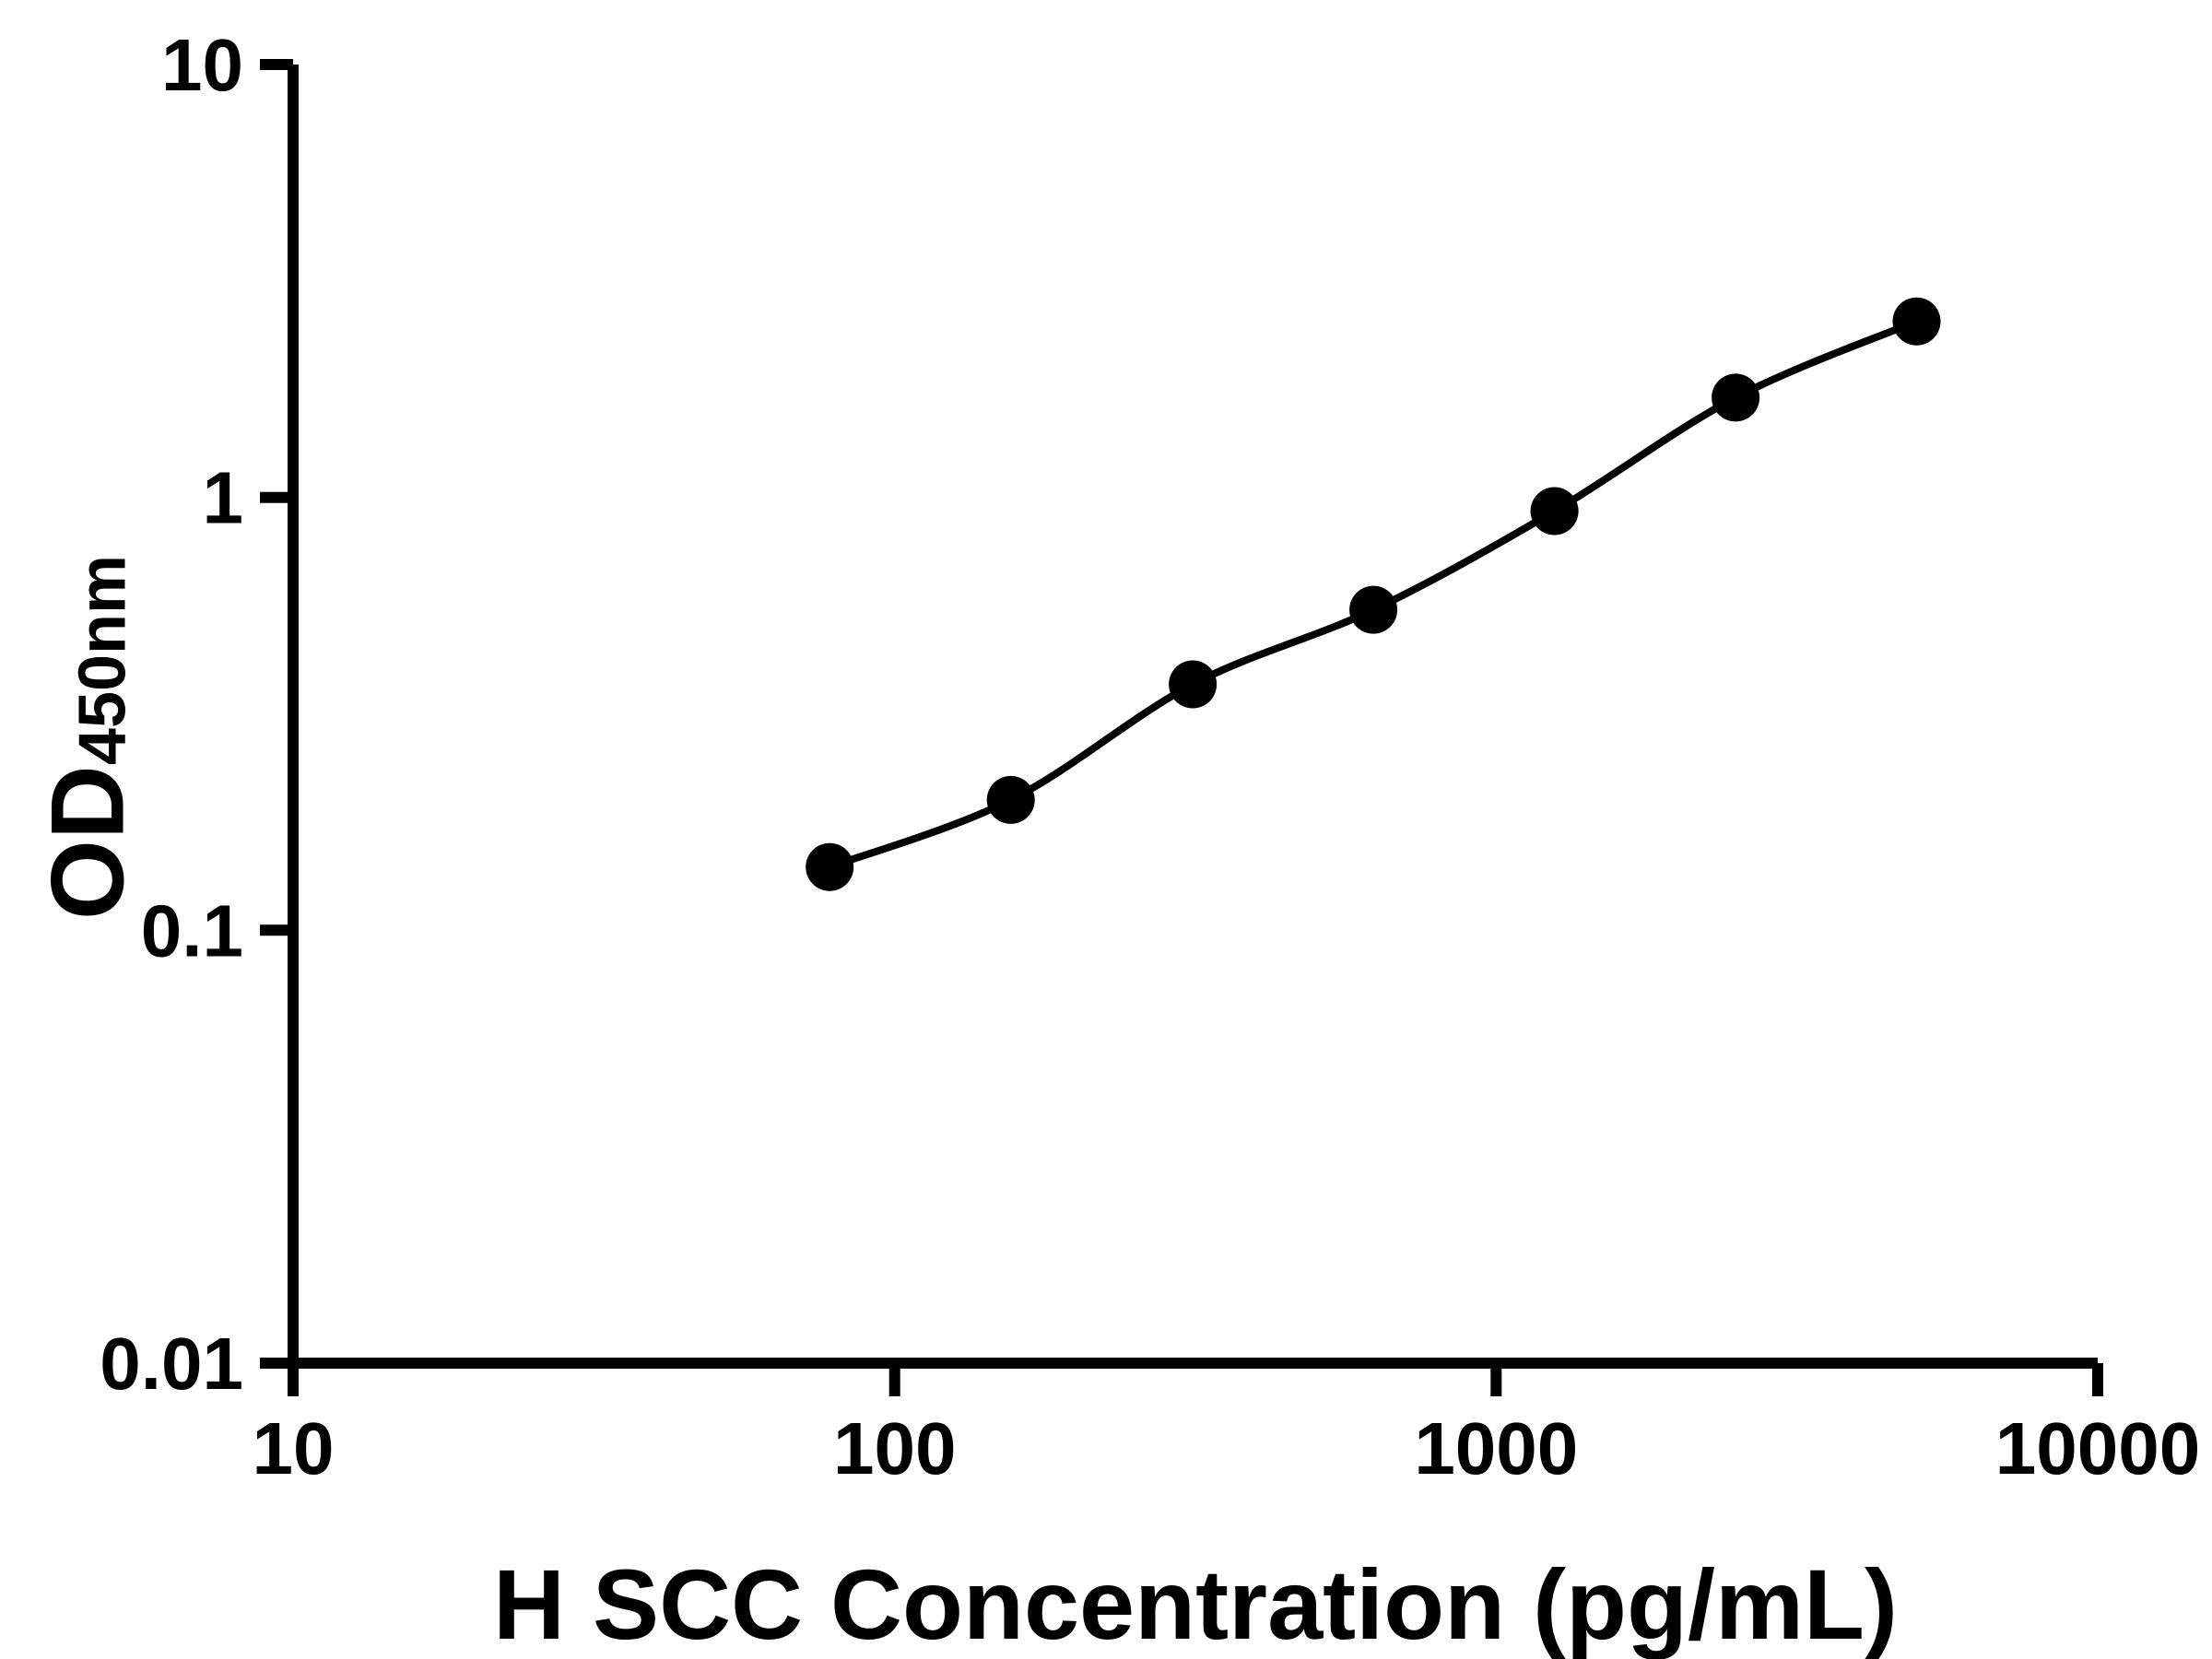 The height and width of the screenshot is (1659, 2212). I want to click on x-axis-title: H SCC Concentration (pg/mL), so click(1195, 1603).